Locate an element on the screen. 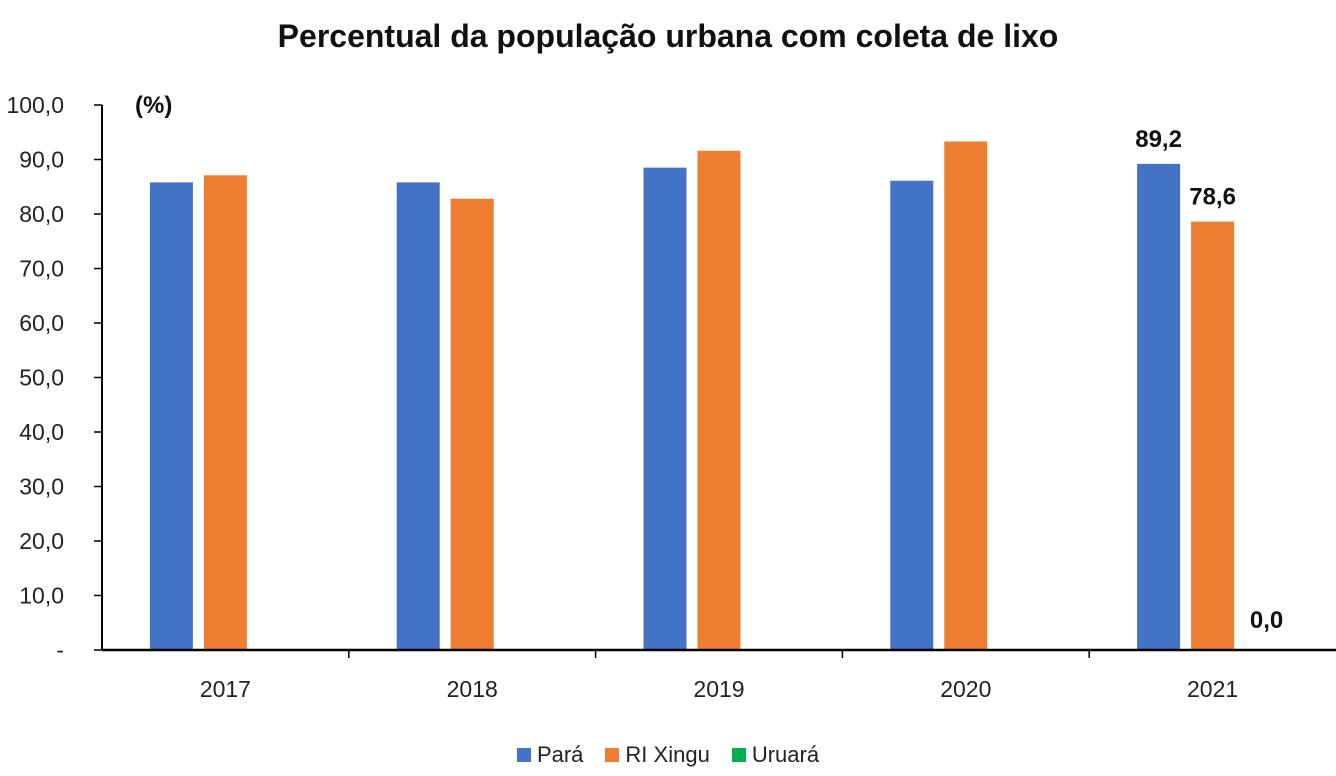  bar-pará-2021 is located at coordinates (1159, 407).